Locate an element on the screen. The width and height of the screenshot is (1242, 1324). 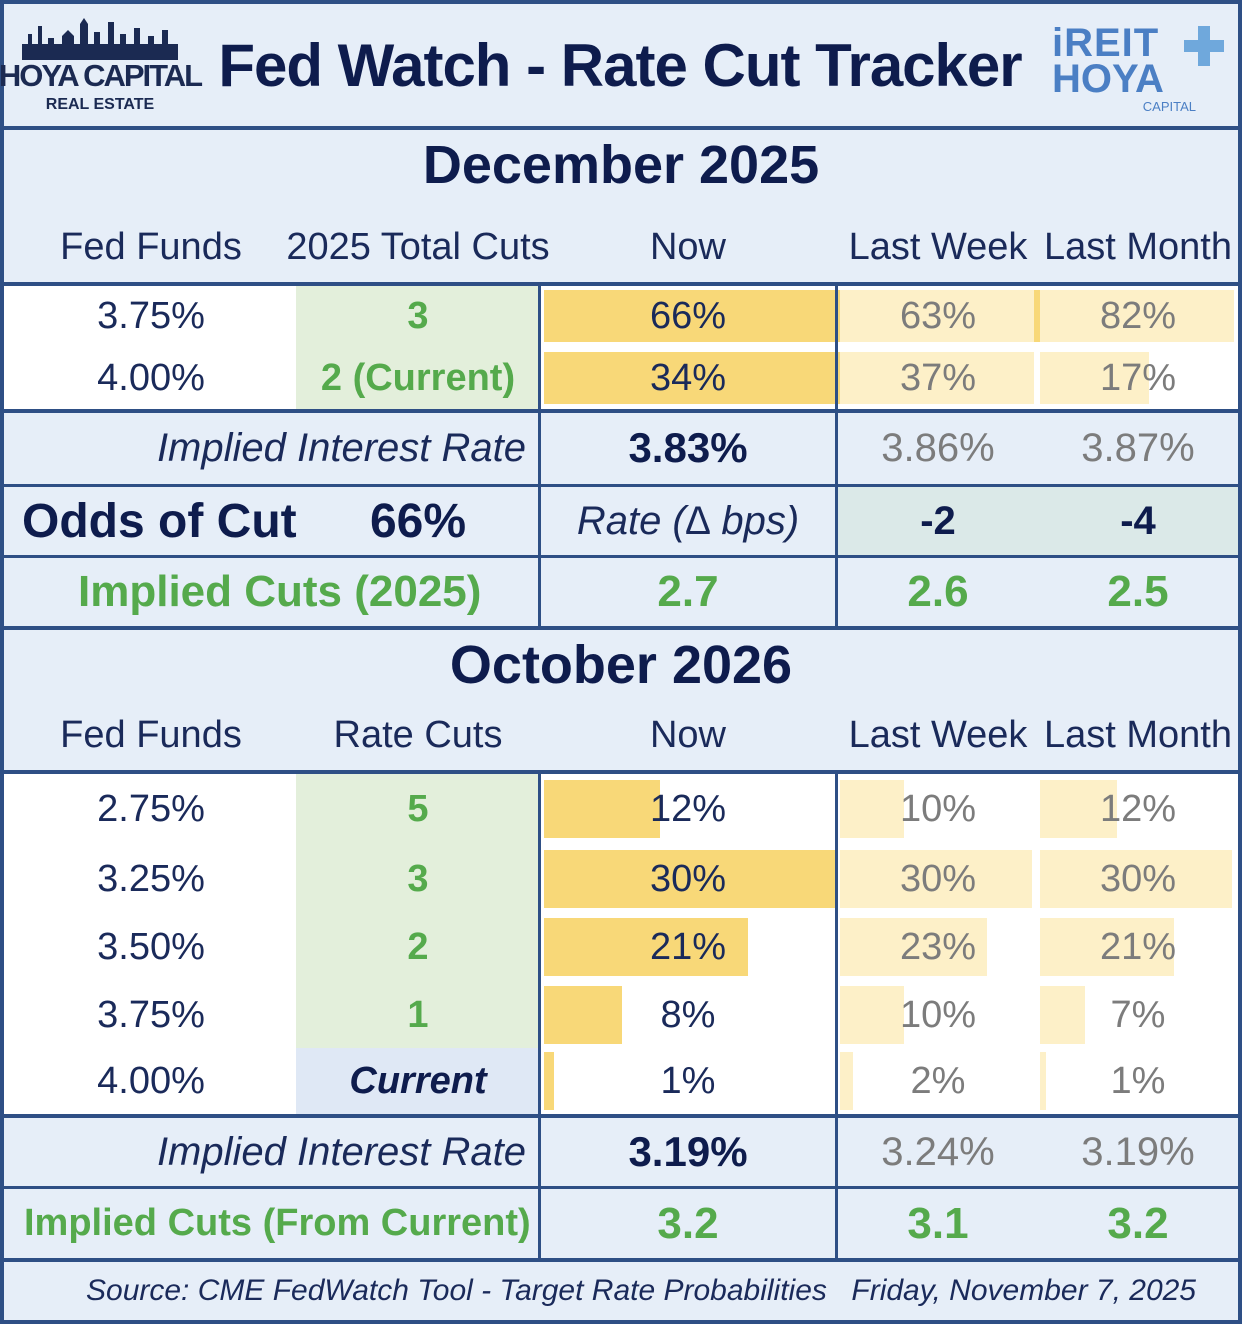
dec-implied-rate-label: Implied Interest Rate is located at coordinates (341, 447).